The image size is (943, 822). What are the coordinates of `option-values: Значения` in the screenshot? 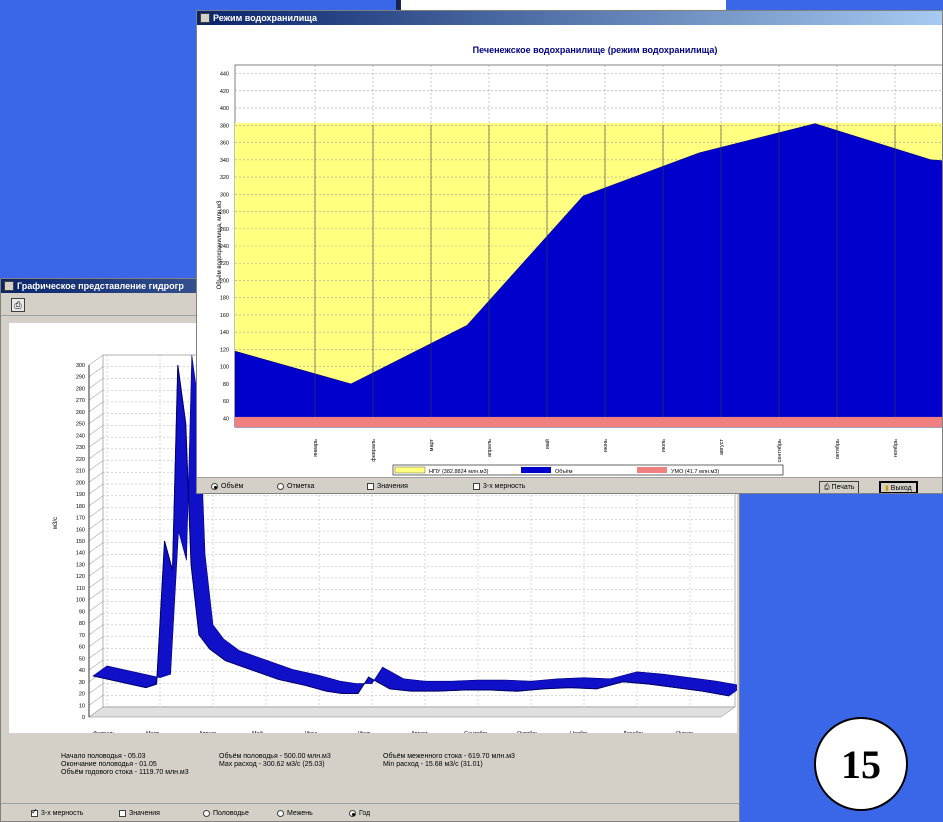 It's located at (139, 813).